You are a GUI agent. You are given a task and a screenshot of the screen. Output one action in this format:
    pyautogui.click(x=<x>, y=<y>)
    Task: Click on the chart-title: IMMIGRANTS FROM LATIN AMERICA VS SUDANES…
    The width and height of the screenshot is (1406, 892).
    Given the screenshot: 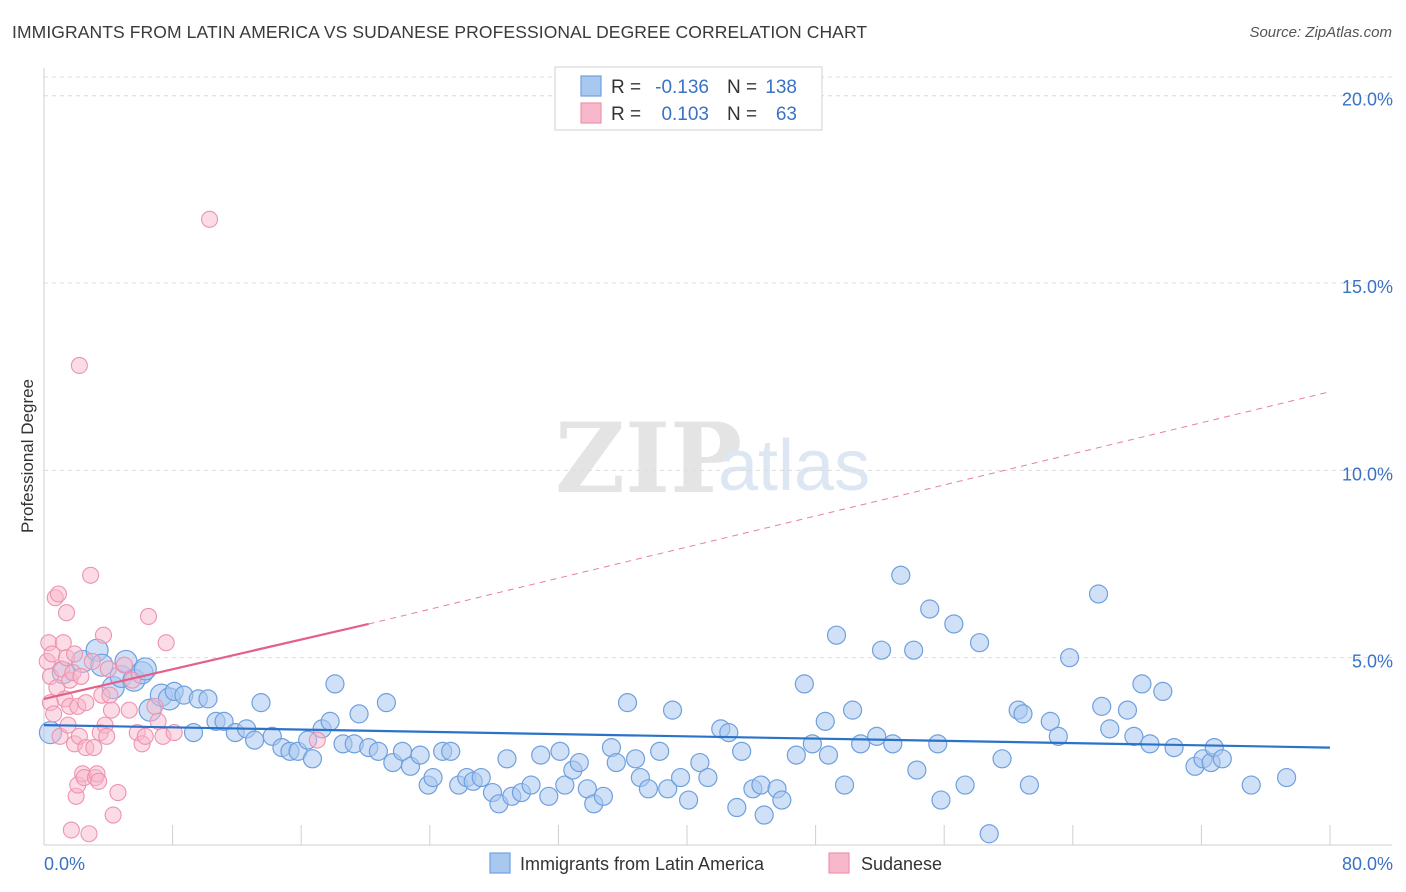 What is the action you would take?
    pyautogui.click(x=440, y=32)
    